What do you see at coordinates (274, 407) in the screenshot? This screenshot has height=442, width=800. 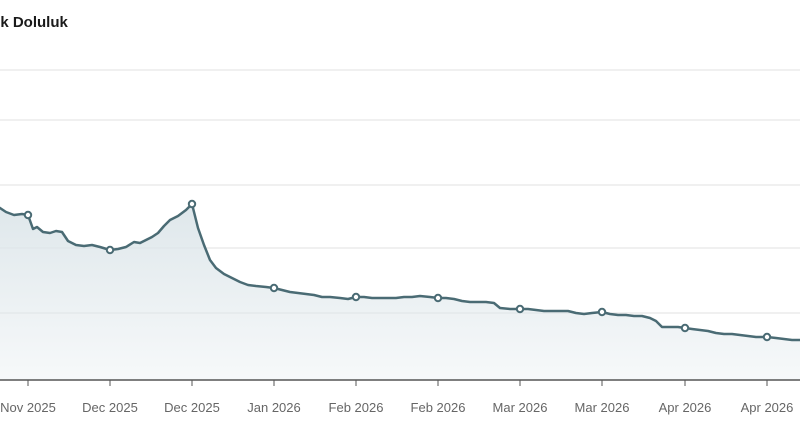 I see `x-tick-label: Jan 2026` at bounding box center [274, 407].